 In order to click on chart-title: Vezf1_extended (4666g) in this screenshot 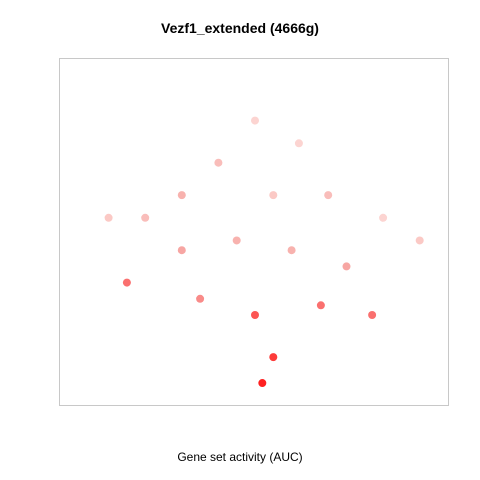, I will do `click(240, 28)`.